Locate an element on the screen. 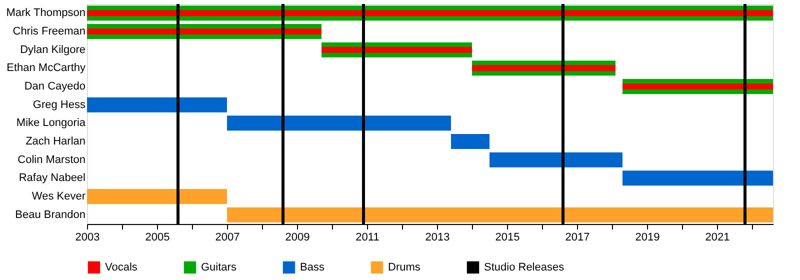 This screenshot has height=280, width=800. y-tick-label: Greg Hess is located at coordinates (59, 104).